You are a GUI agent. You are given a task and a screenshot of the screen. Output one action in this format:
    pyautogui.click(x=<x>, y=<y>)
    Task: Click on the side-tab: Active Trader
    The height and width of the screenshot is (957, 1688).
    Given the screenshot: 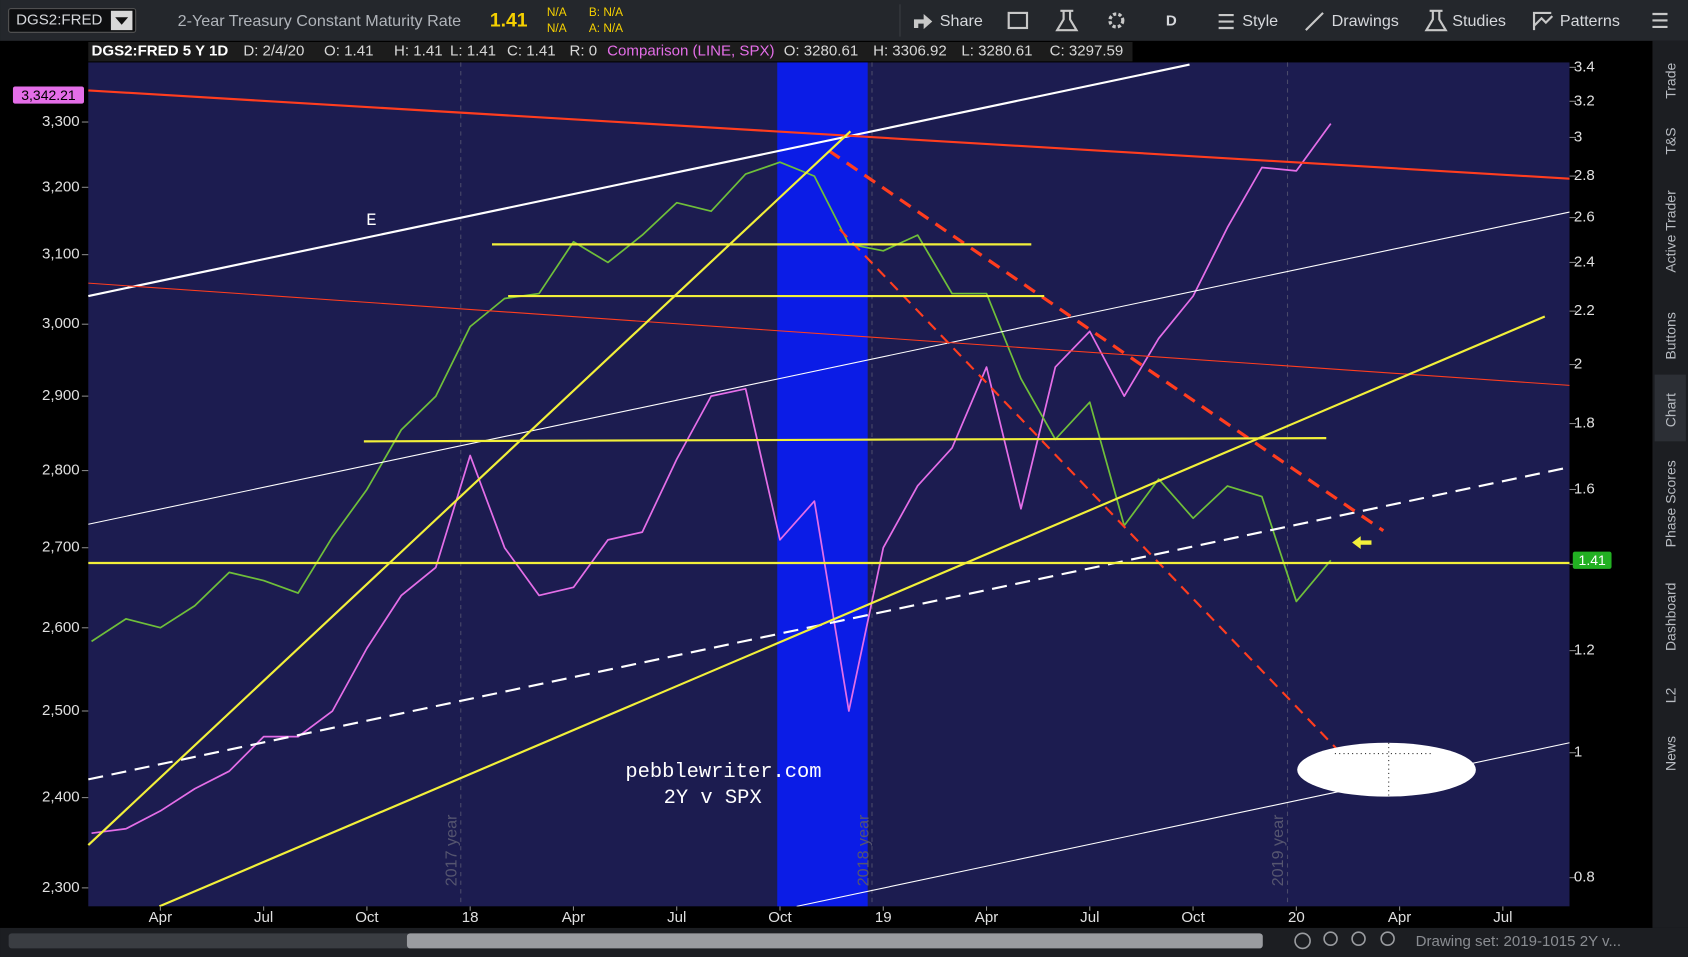 What is the action you would take?
    pyautogui.click(x=1671, y=231)
    